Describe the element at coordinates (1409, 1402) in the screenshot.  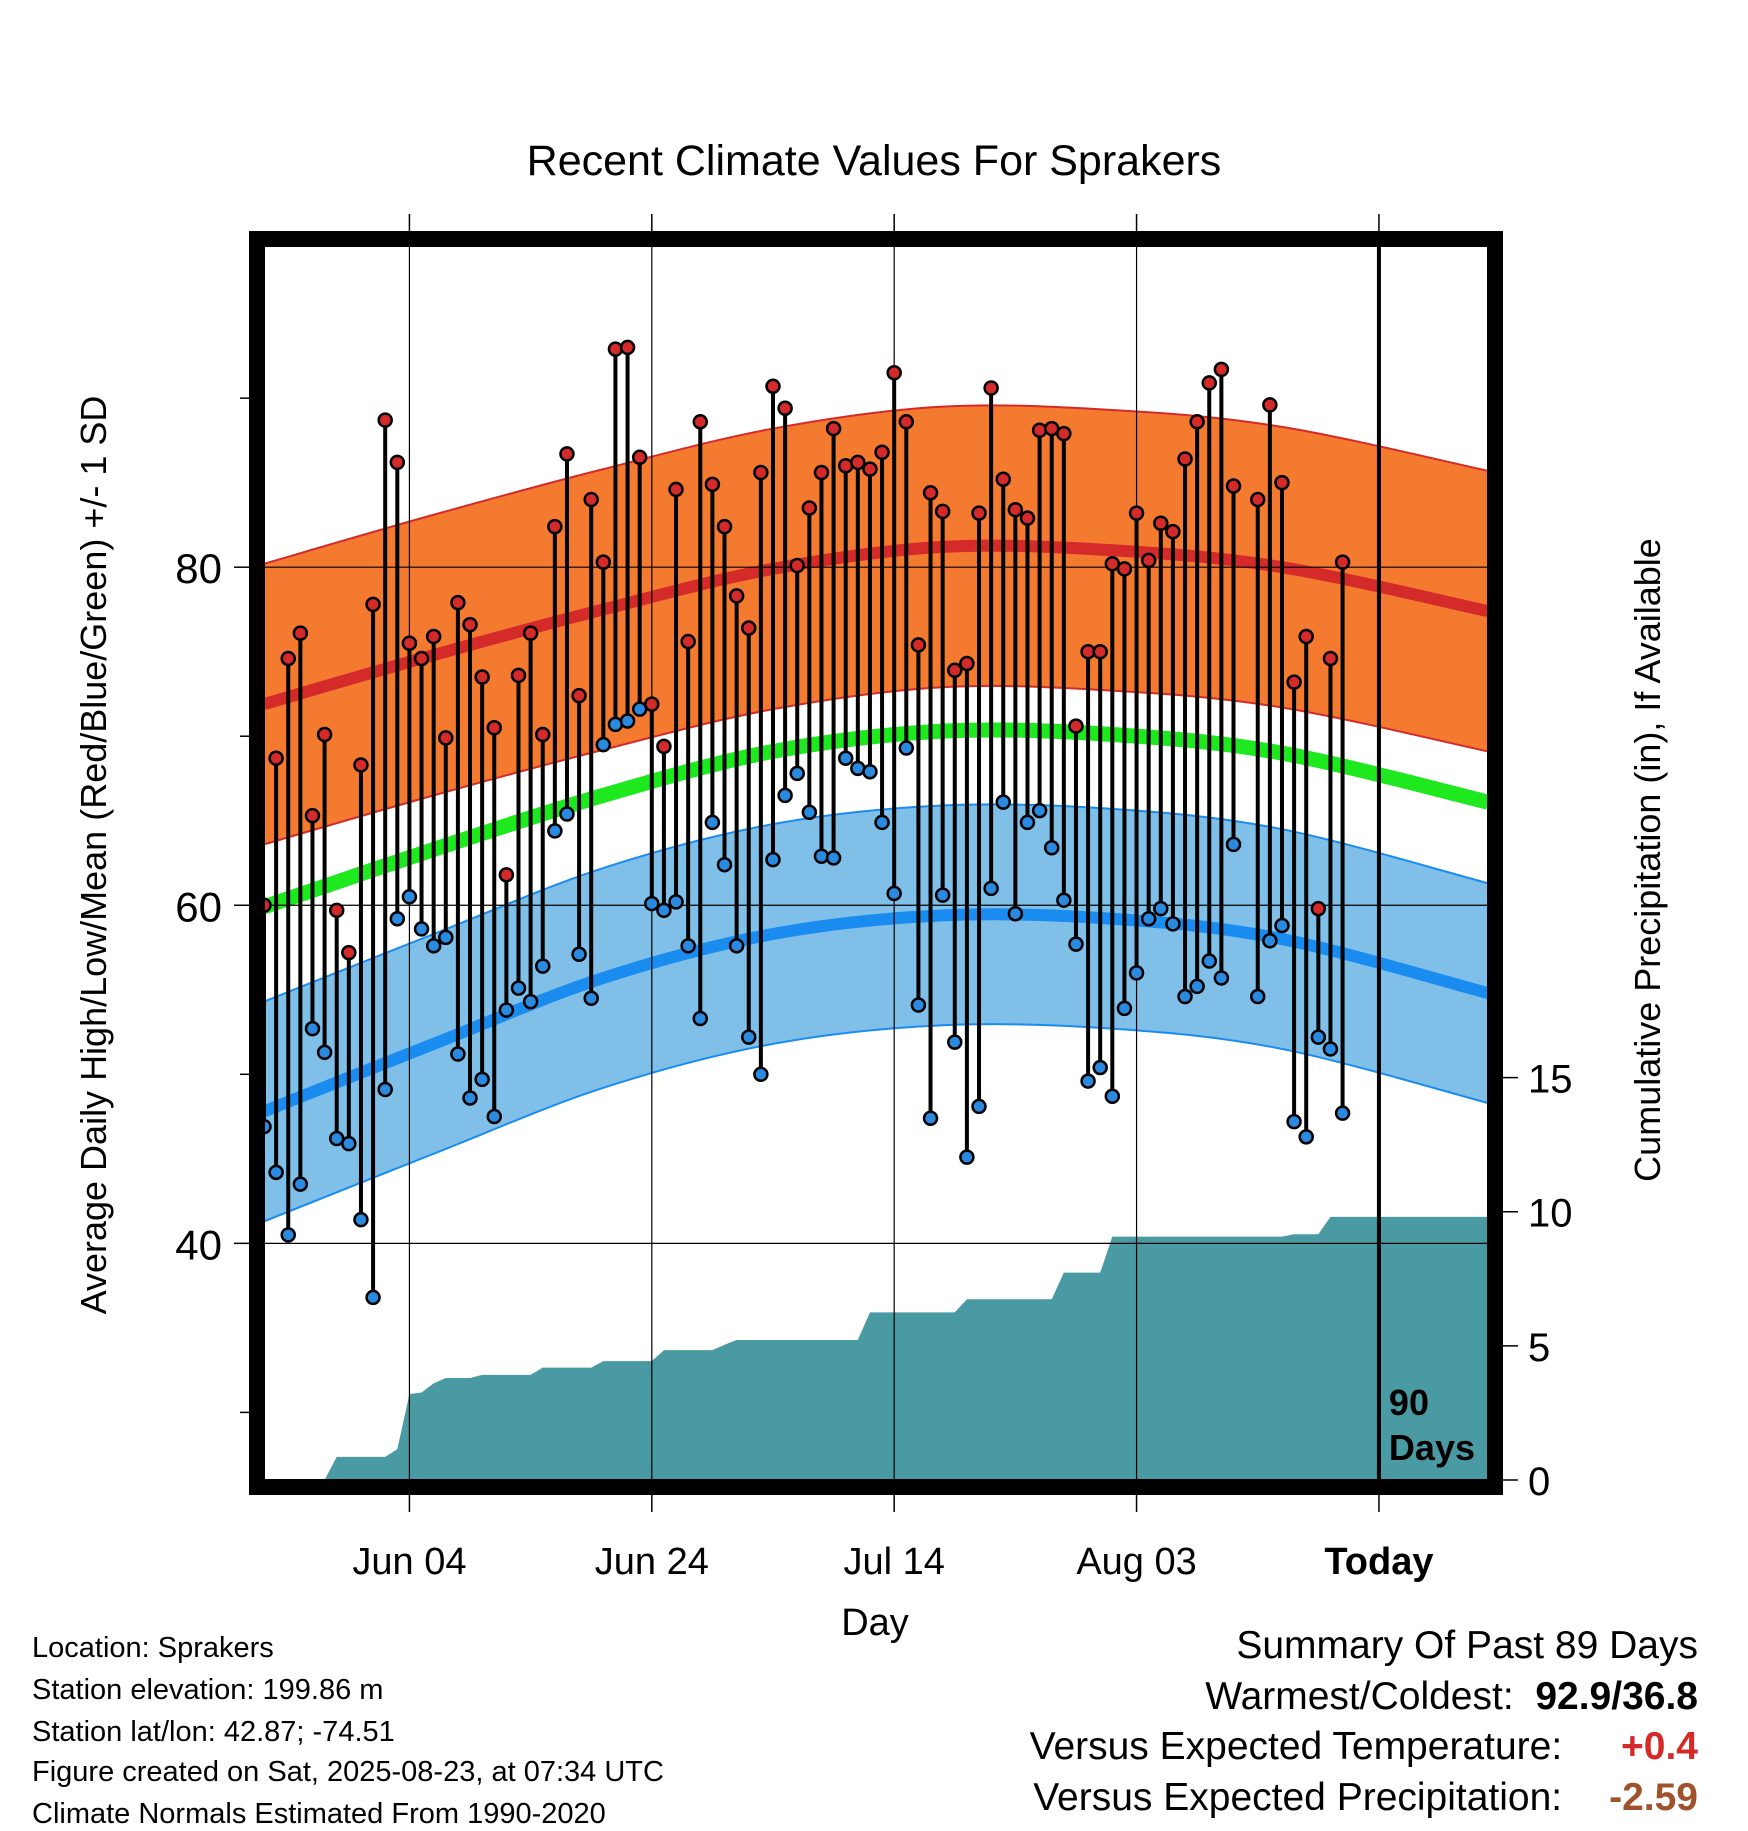
I see `today-label-line1: 90` at that location.